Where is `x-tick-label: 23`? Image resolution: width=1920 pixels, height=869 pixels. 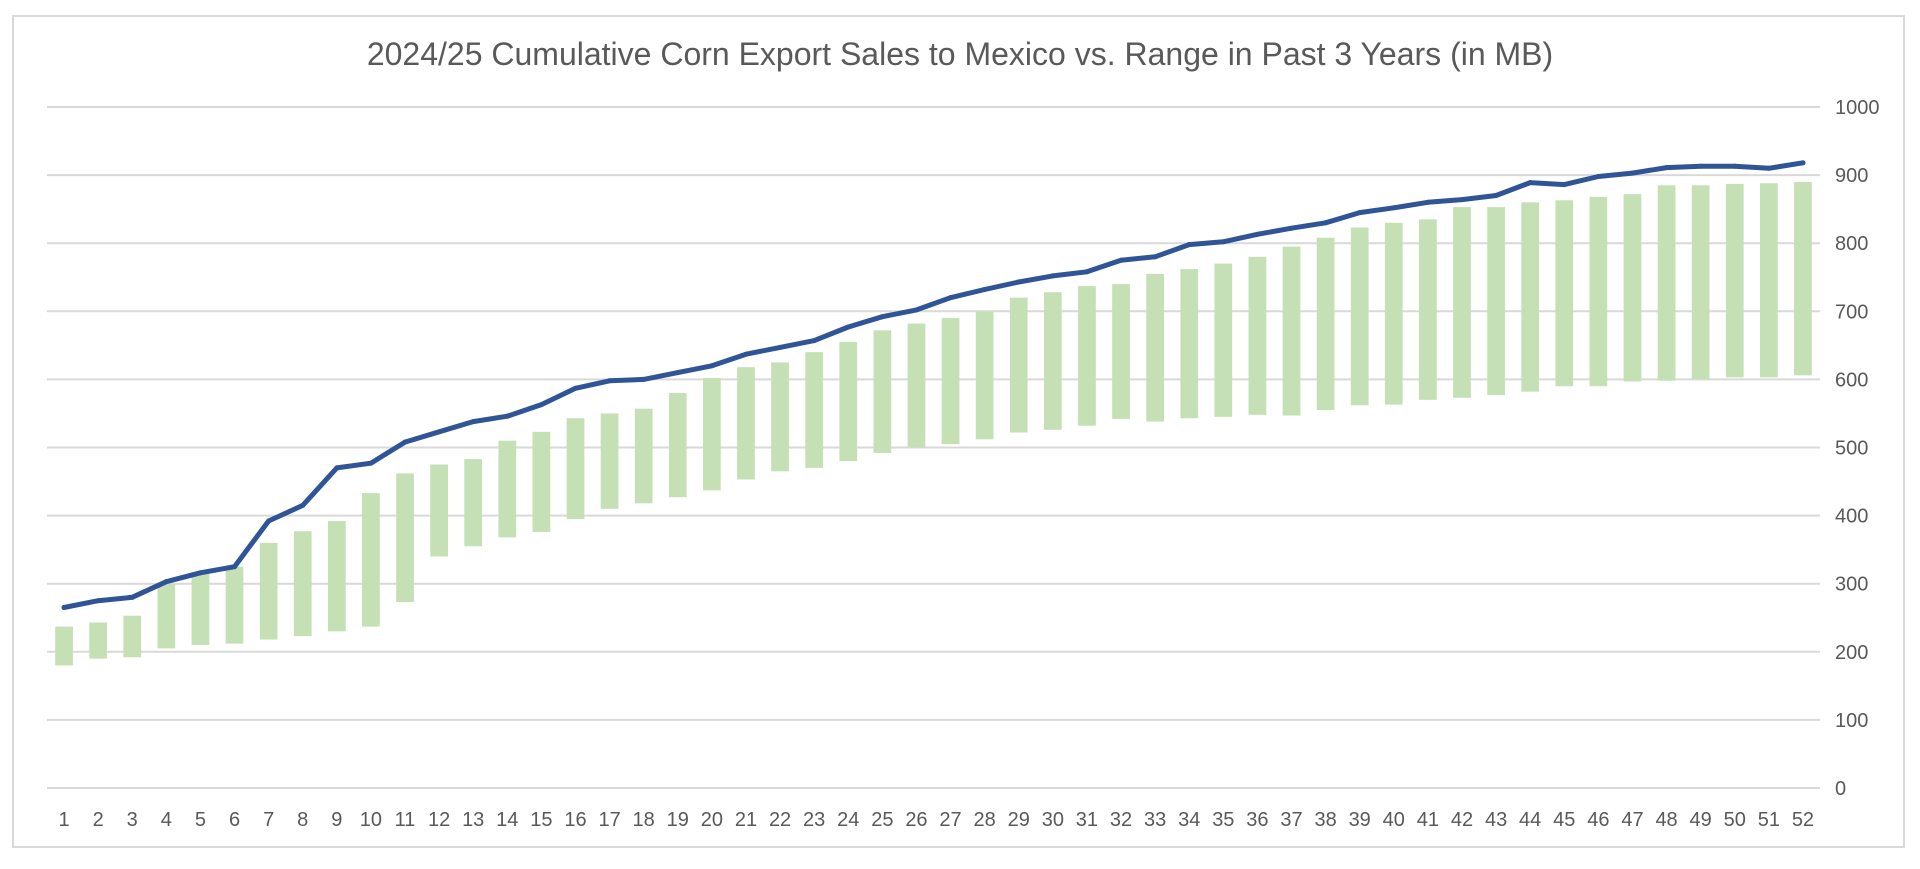
x-tick-label: 23 is located at coordinates (814, 820).